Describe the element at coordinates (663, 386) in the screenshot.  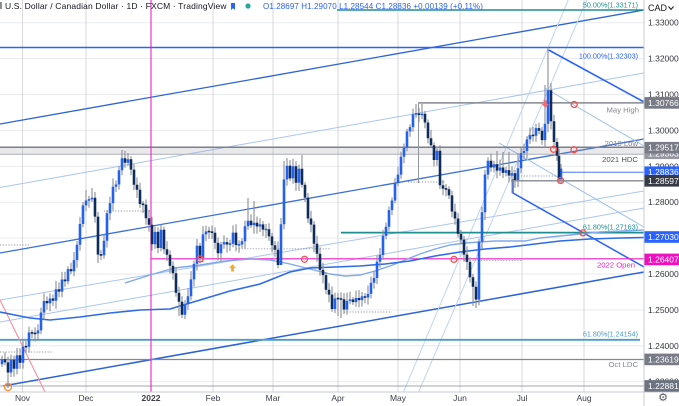
I see `svg-text: 1.22881` at that location.